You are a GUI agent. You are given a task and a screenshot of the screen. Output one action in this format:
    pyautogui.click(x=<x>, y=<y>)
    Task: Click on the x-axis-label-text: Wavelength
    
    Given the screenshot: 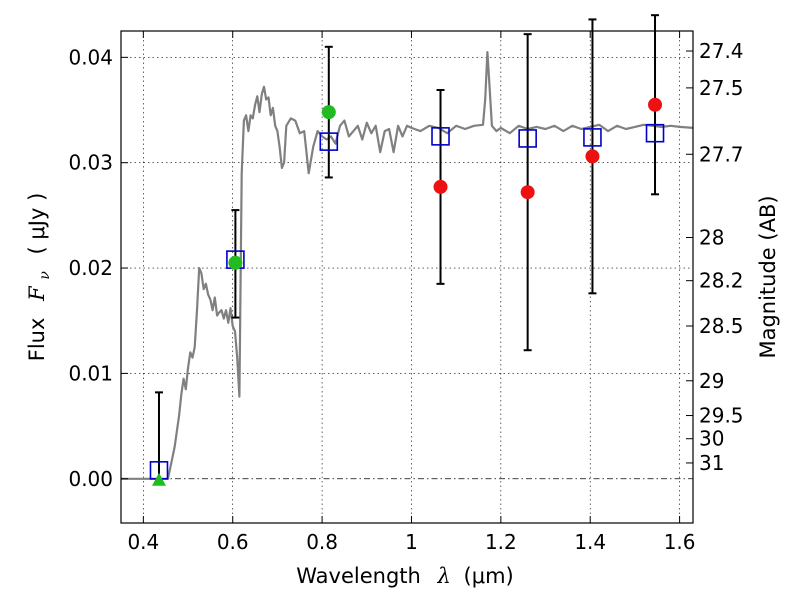 What is the action you would take?
    pyautogui.click(x=358, y=576)
    